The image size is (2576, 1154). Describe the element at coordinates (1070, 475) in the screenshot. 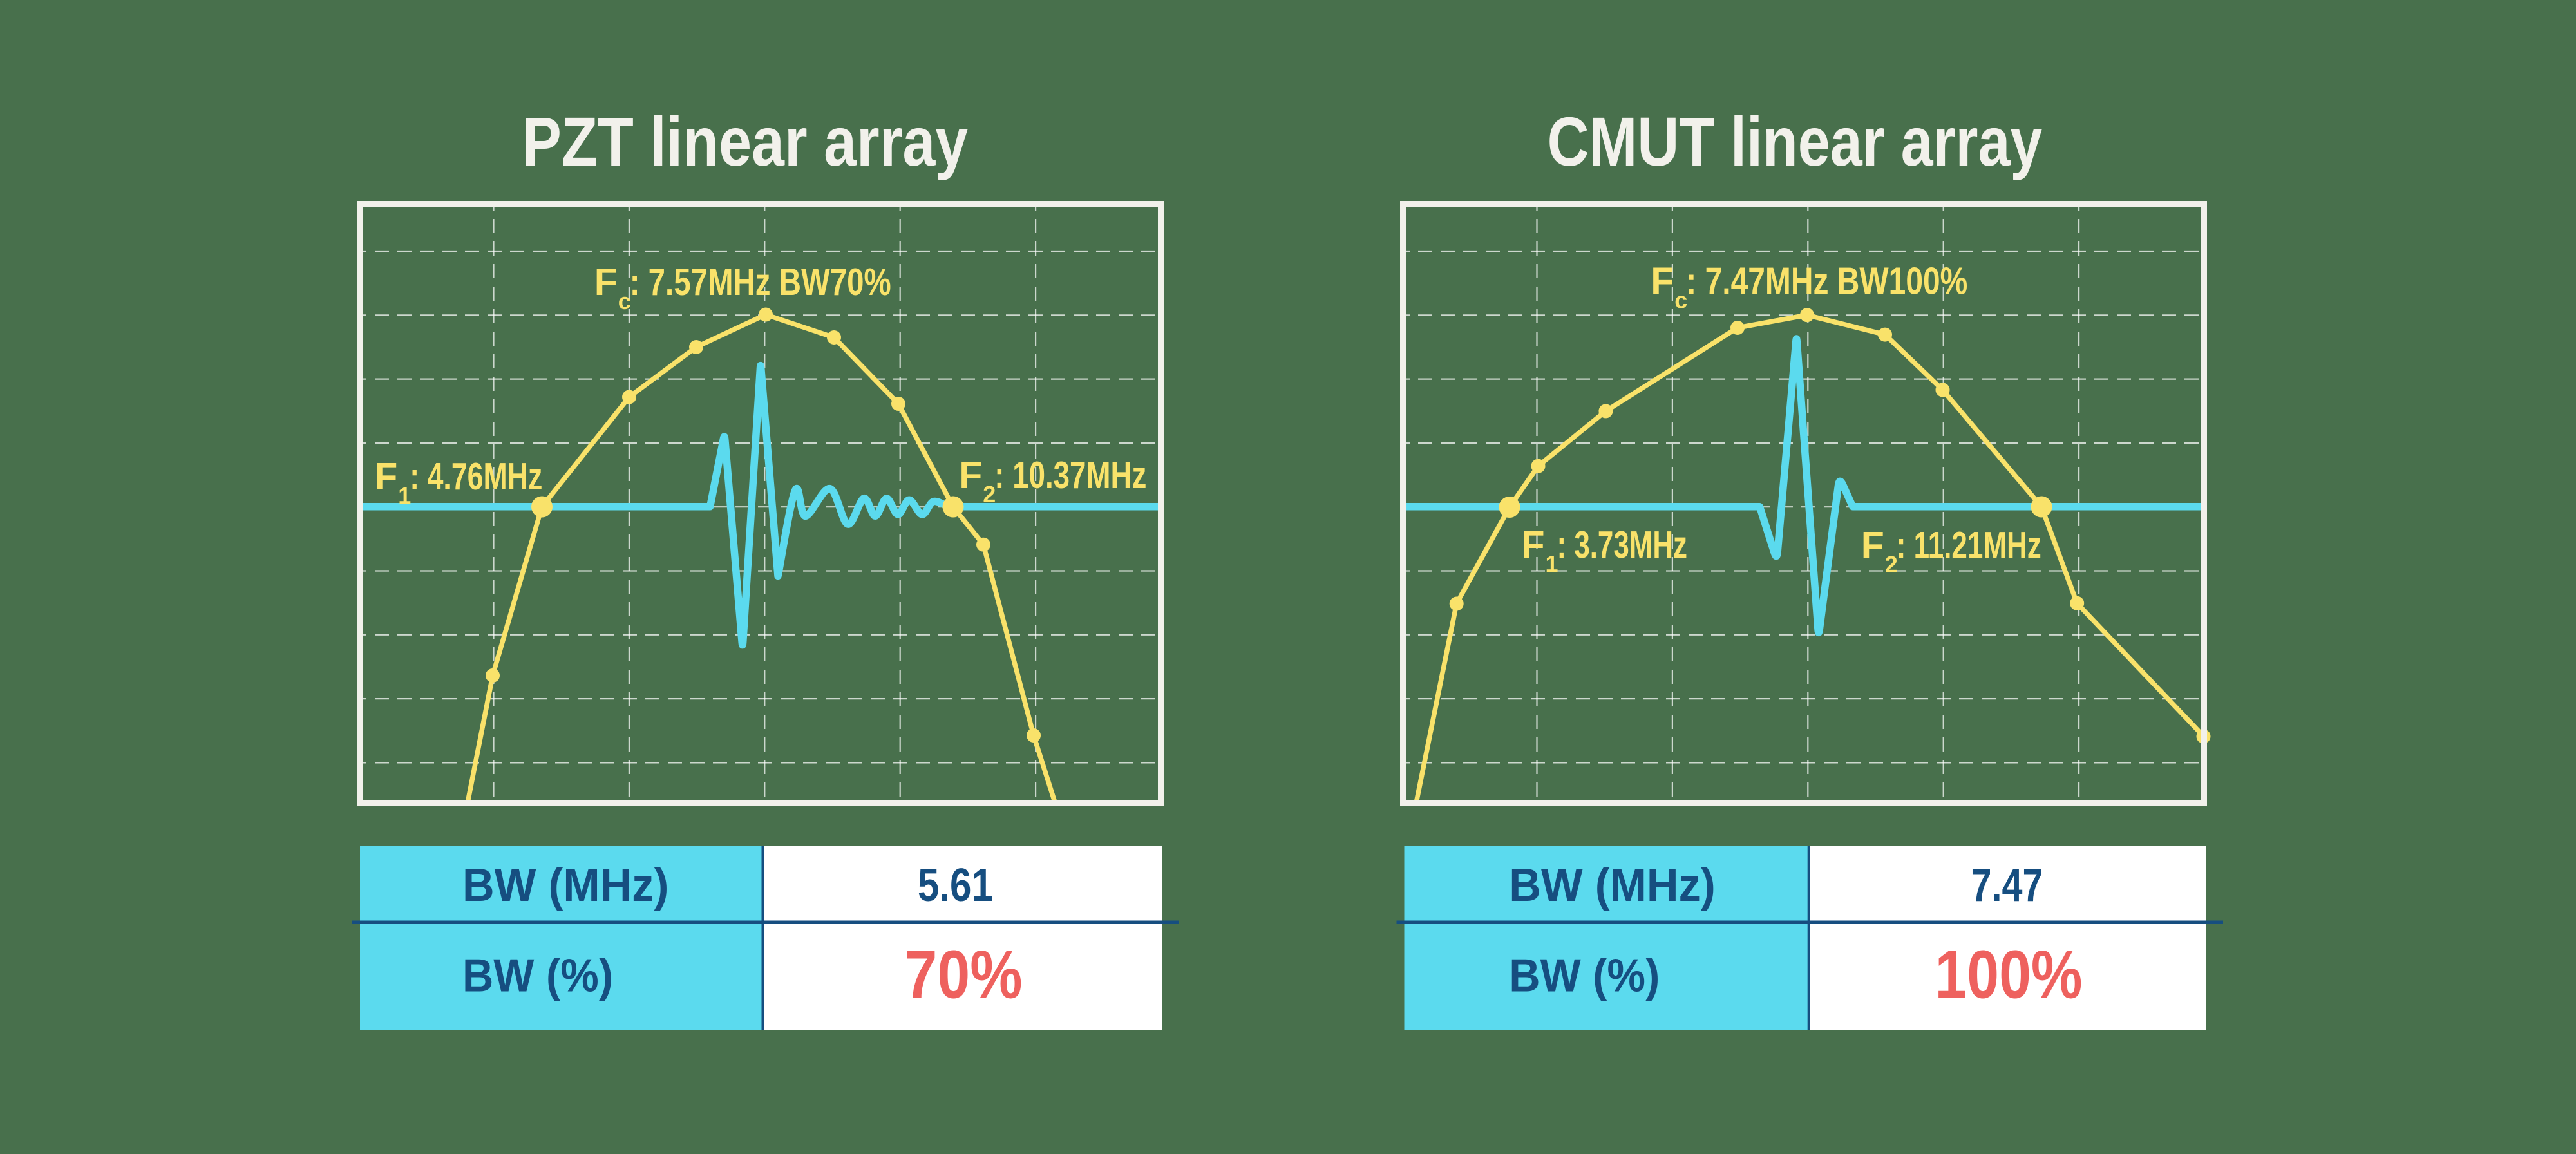

I see `svg-text:: 10.37MHz: : 10.37MHz` at that location.